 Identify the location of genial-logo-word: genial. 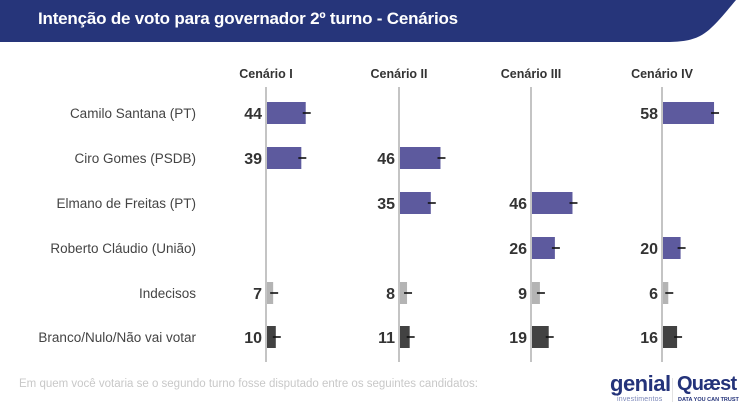
(640, 383).